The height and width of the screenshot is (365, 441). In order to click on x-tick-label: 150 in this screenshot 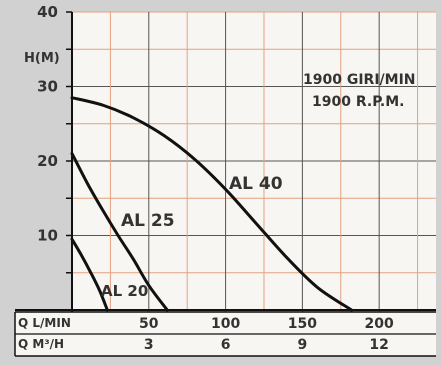, I will do `click(302, 324)`.